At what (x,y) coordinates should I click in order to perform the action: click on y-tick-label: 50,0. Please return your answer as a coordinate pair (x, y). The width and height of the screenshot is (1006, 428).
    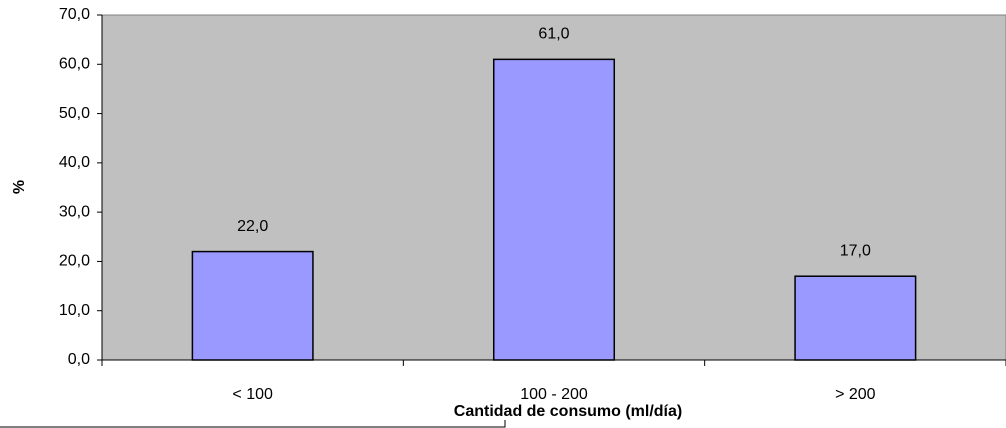
    Looking at the image, I should click on (74, 113).